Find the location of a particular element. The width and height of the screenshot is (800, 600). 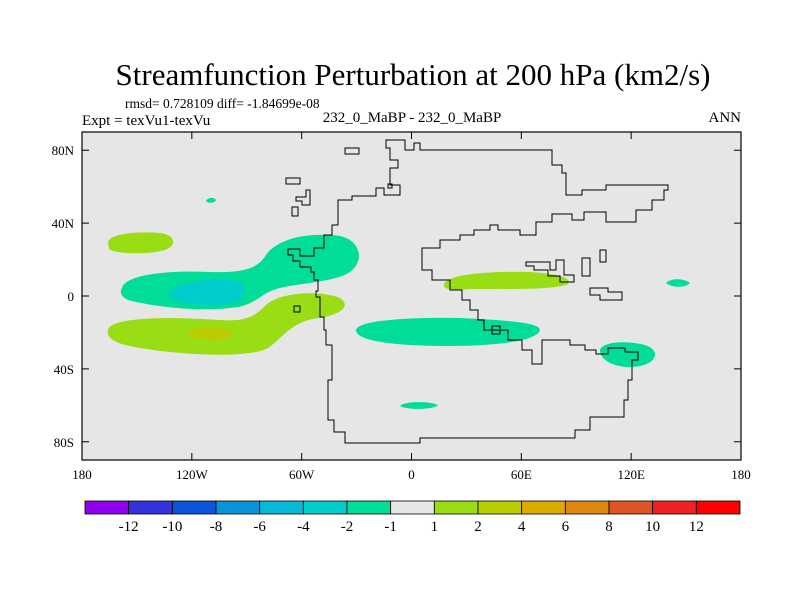

nw-pacific-positive is located at coordinates (141, 243).